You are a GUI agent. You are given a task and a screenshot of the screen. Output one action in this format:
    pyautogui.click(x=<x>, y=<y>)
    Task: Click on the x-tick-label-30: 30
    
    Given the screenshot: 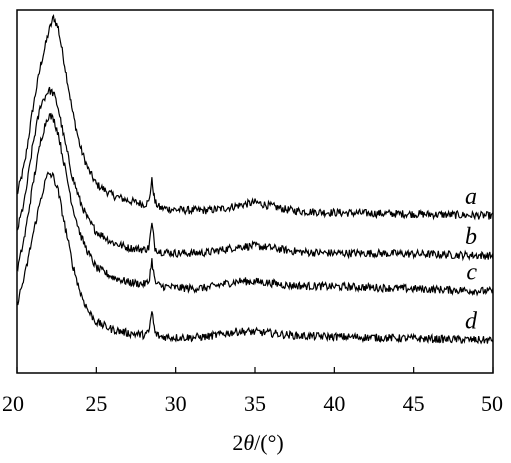 What is the action you would take?
    pyautogui.click(x=176, y=403)
    